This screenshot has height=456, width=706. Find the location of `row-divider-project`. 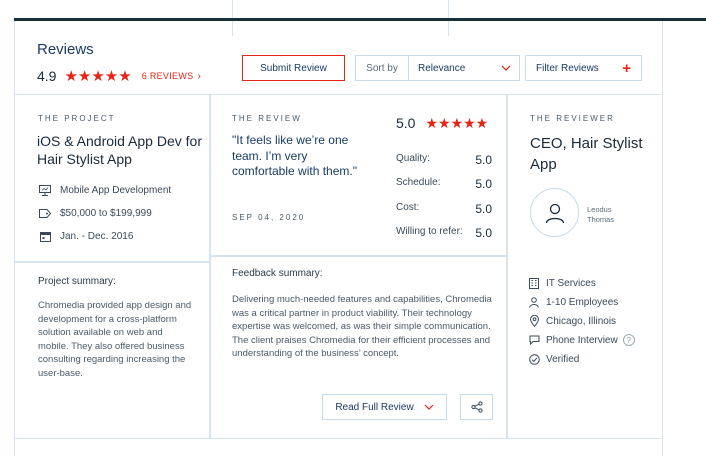

row-divider-project is located at coordinates (112, 262).